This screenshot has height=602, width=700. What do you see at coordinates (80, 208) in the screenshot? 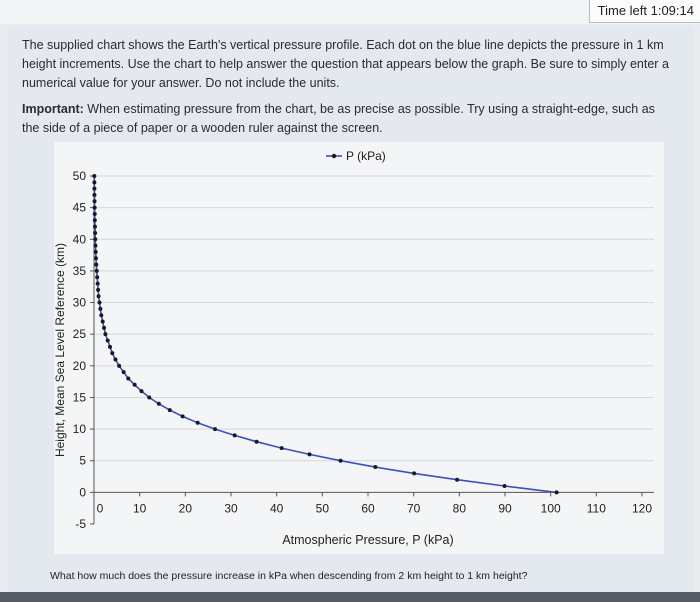
I see `y-tick-label-45: 45` at bounding box center [80, 208].